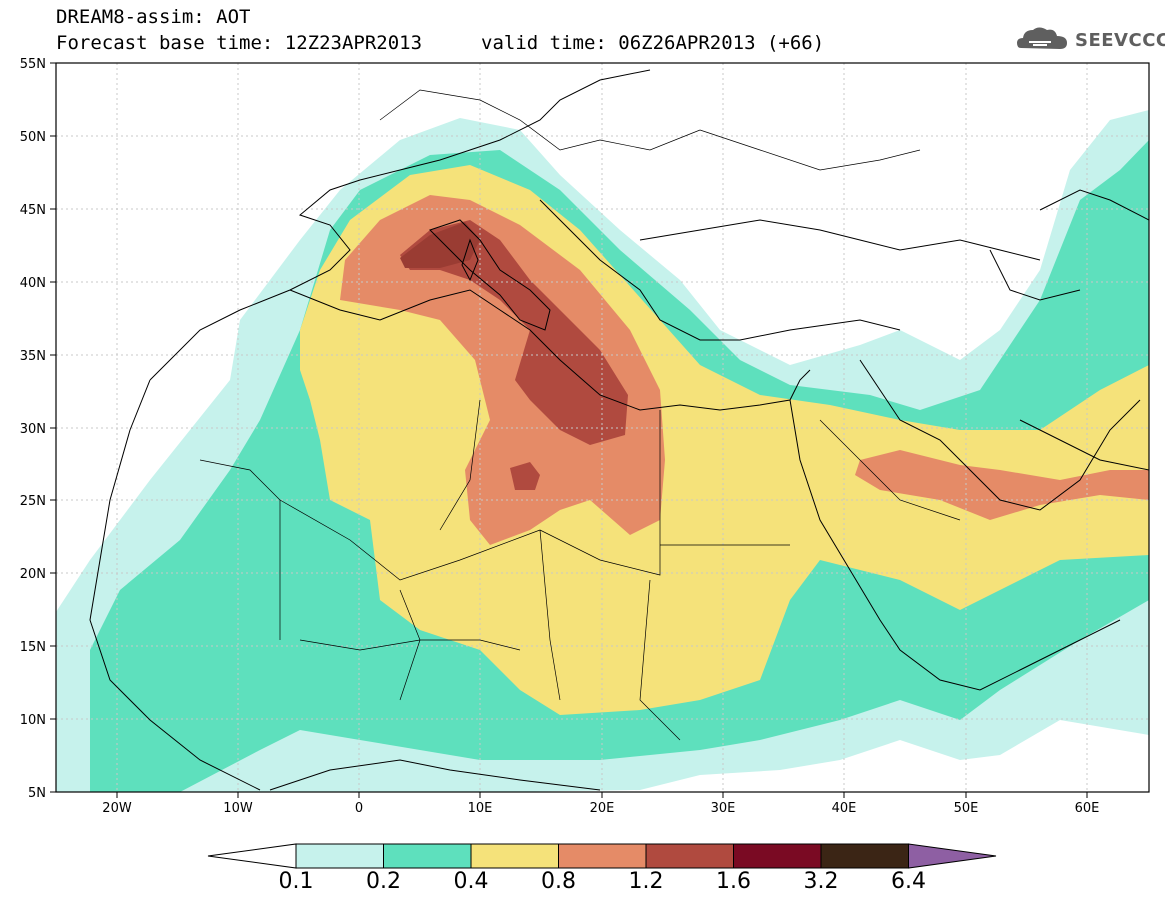 This screenshot has width=1165, height=905. What do you see at coordinates (239, 43) in the screenshot?
I see `forecast-base-time: Forecast base time: 12Z23APR2013` at bounding box center [239, 43].